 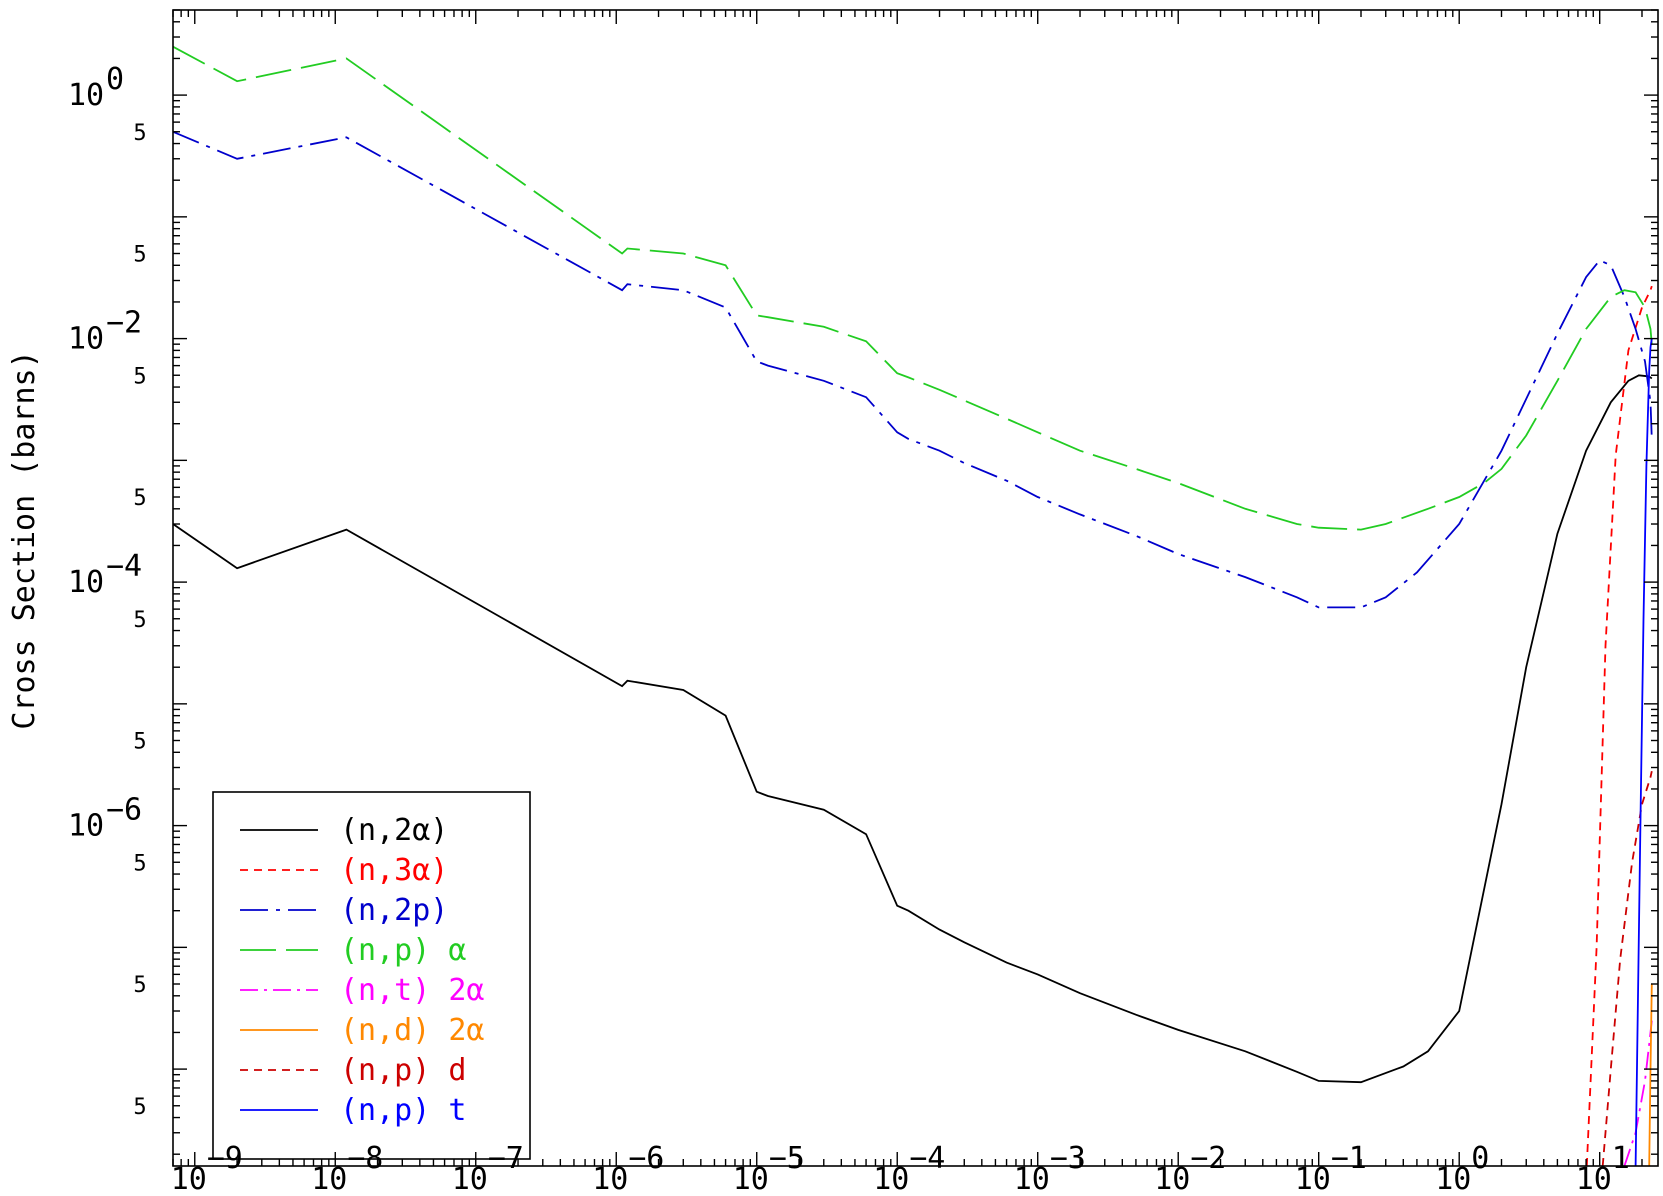 I want to click on legend-label: (n,d) 2α, so click(x=412, y=1030).